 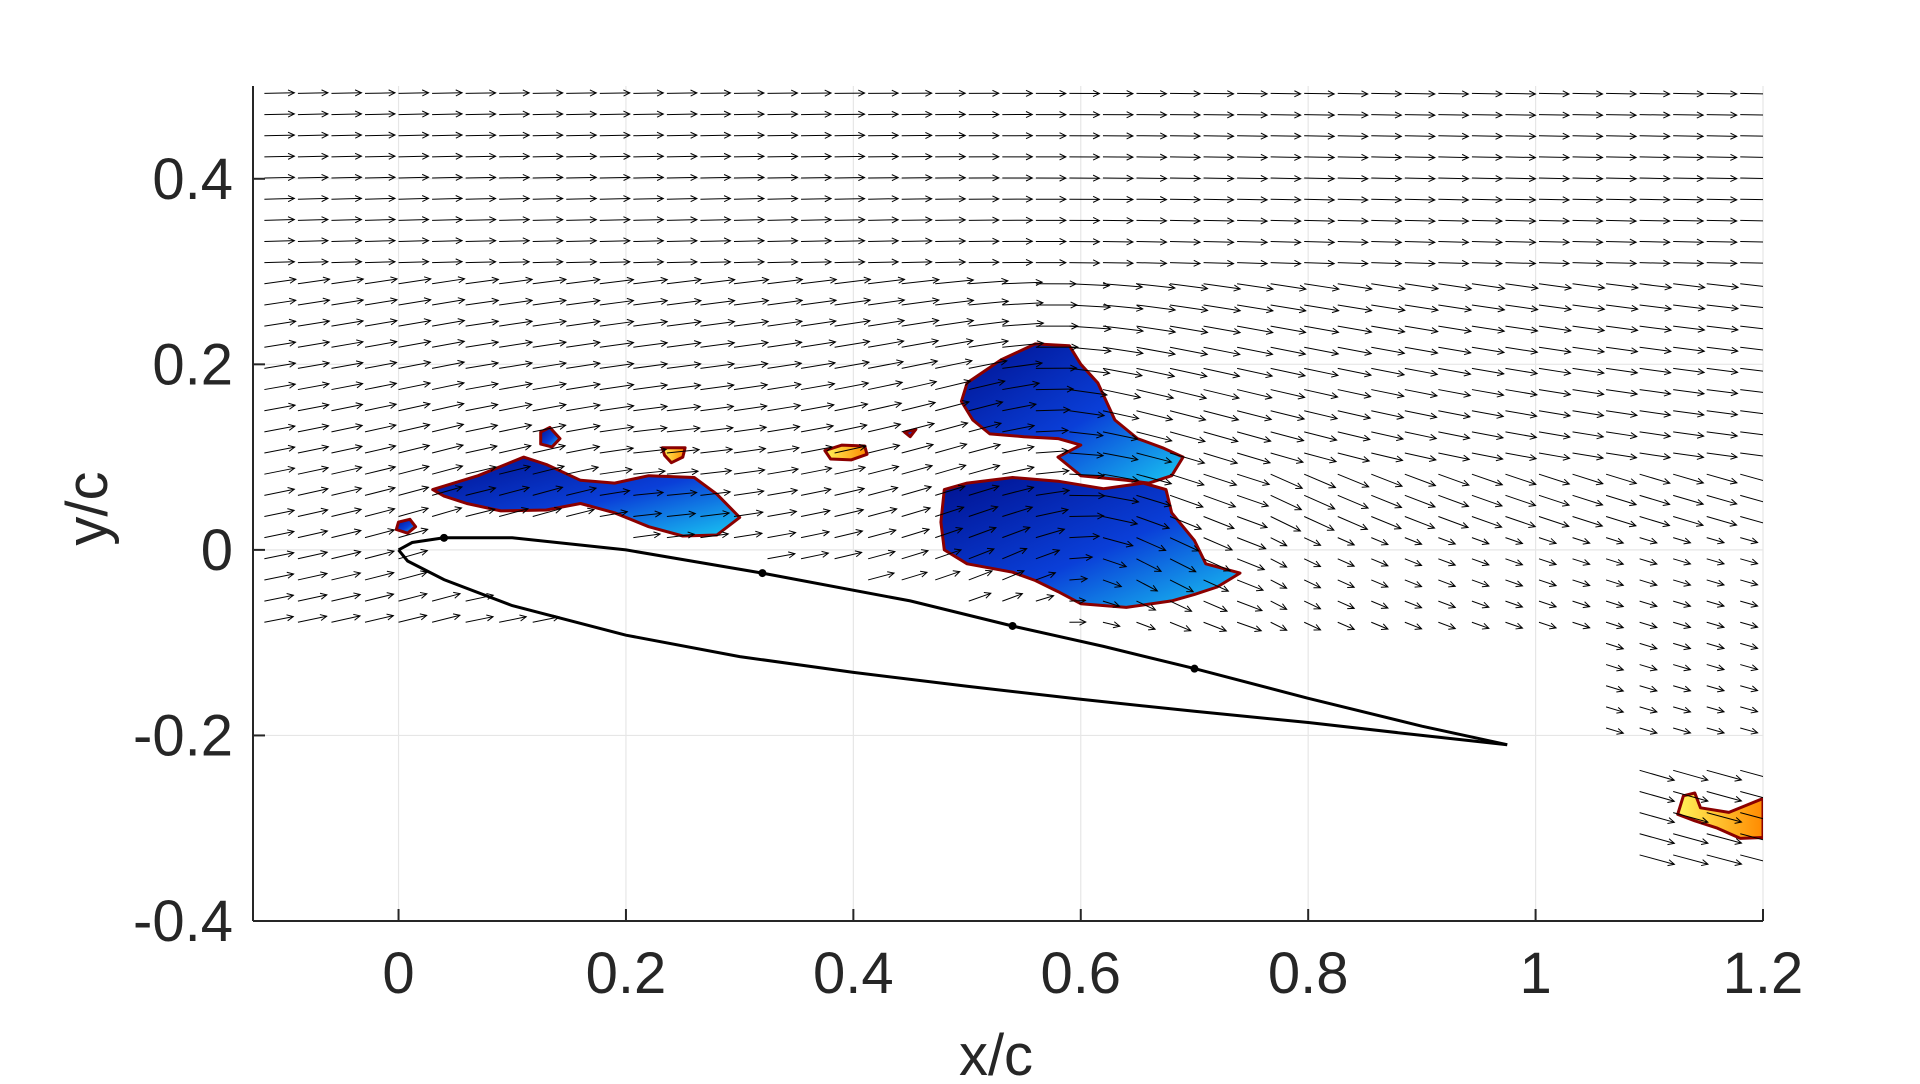 What do you see at coordinates (1194, 668) in the screenshot?
I see `pressure-tap-marker` at bounding box center [1194, 668].